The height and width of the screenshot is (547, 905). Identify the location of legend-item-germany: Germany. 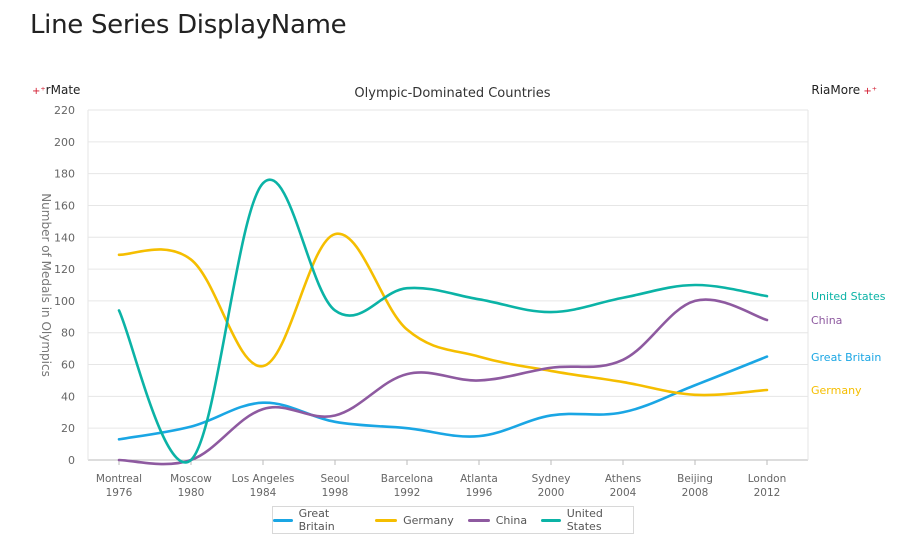
(414, 520).